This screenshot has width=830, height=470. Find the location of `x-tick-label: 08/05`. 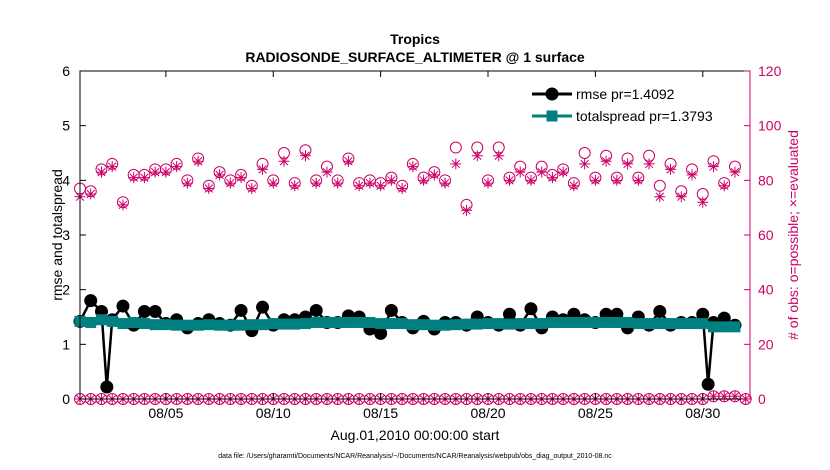

x-tick-label: 08/05 is located at coordinates (165, 413).